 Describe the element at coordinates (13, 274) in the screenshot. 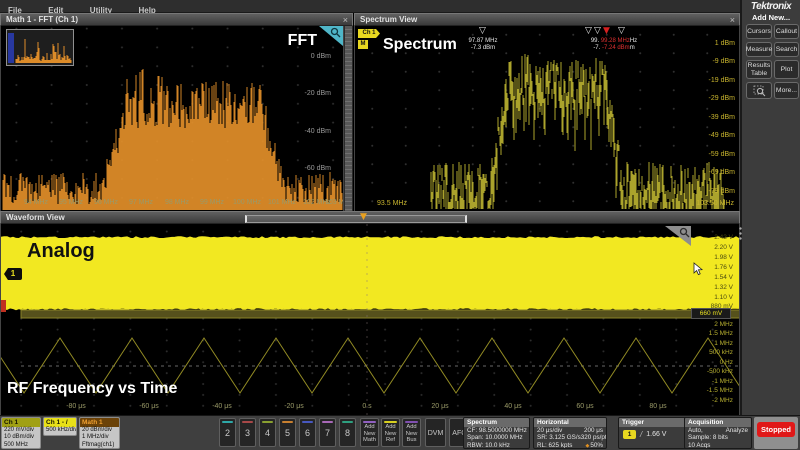

I see `channel-1-badge: 1` at that location.